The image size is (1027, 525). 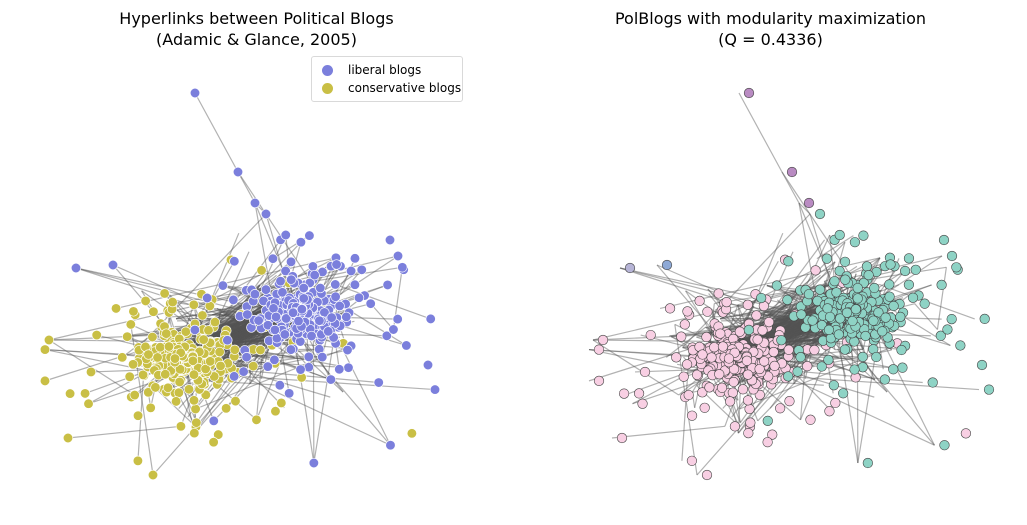 I want to click on left-title-line1: Hyperlinks between Political Blogs, so click(x=256, y=18).